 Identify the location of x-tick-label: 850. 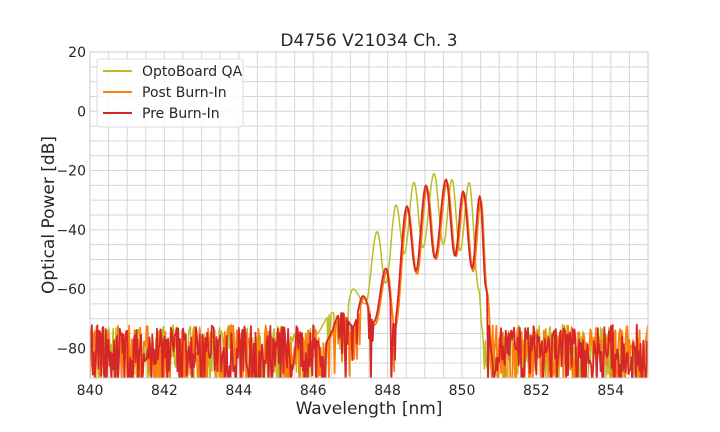
(462, 391).